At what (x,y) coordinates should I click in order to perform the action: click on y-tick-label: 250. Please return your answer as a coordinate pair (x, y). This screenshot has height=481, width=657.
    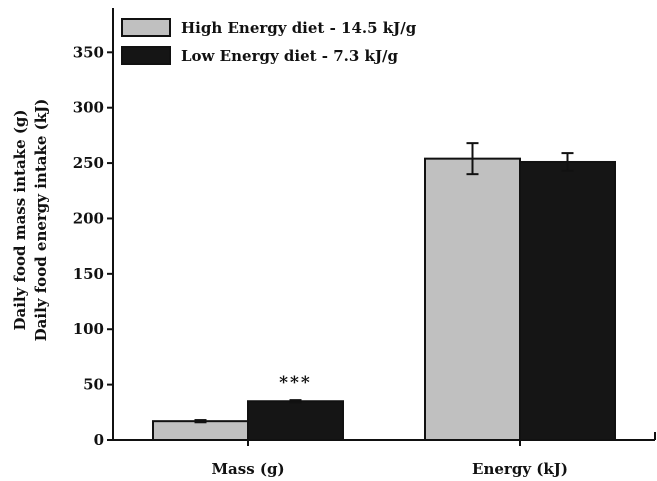
    Looking at the image, I should click on (88, 163).